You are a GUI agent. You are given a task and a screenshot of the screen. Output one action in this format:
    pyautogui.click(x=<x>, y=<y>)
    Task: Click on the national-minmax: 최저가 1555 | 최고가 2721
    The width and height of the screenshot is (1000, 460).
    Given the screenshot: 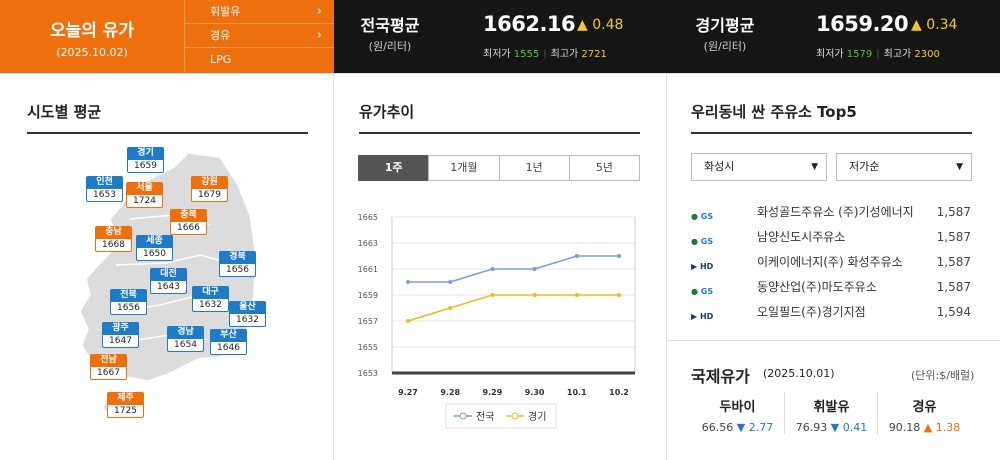 What is the action you would take?
    pyautogui.click(x=545, y=54)
    